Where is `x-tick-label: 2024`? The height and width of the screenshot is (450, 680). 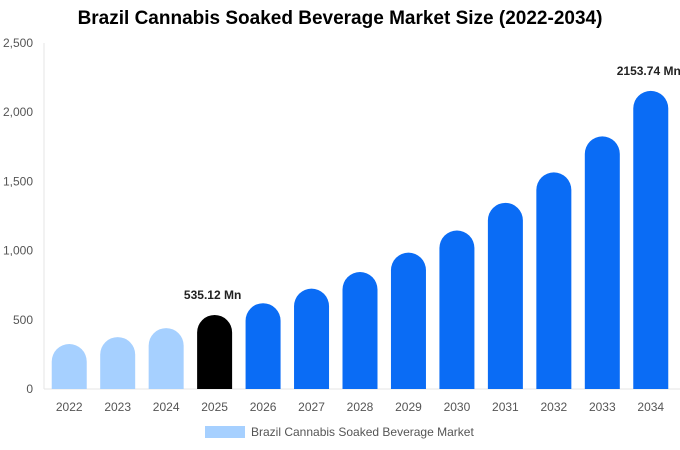
x-tick-label: 2024 is located at coordinates (166, 407).